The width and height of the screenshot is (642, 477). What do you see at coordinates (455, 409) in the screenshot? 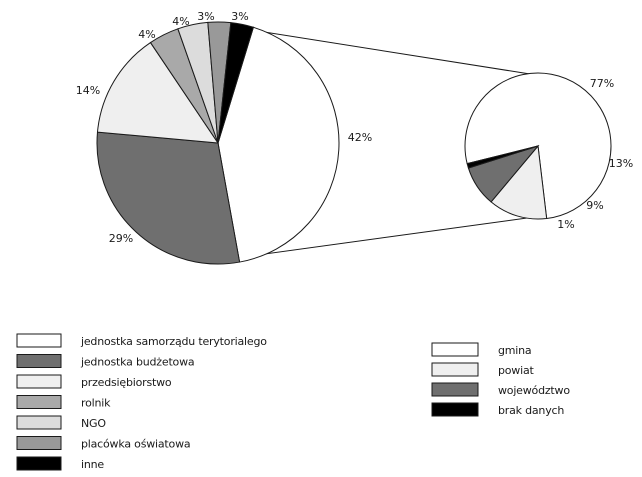
I see `legend-swatch-brak-danych` at bounding box center [455, 409].